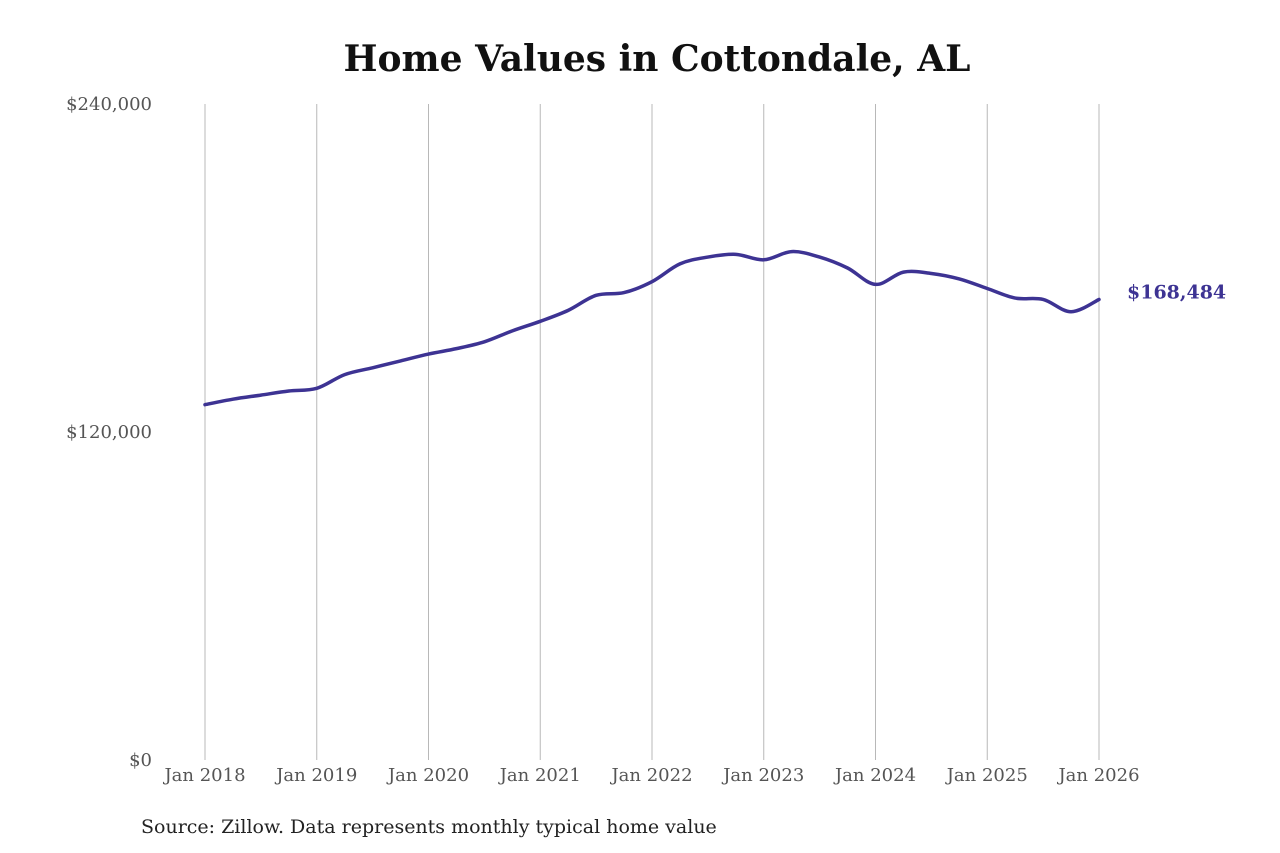 The width and height of the screenshot is (1280, 853). I want to click on x-tick-label: Jan 2022, so click(650, 775).